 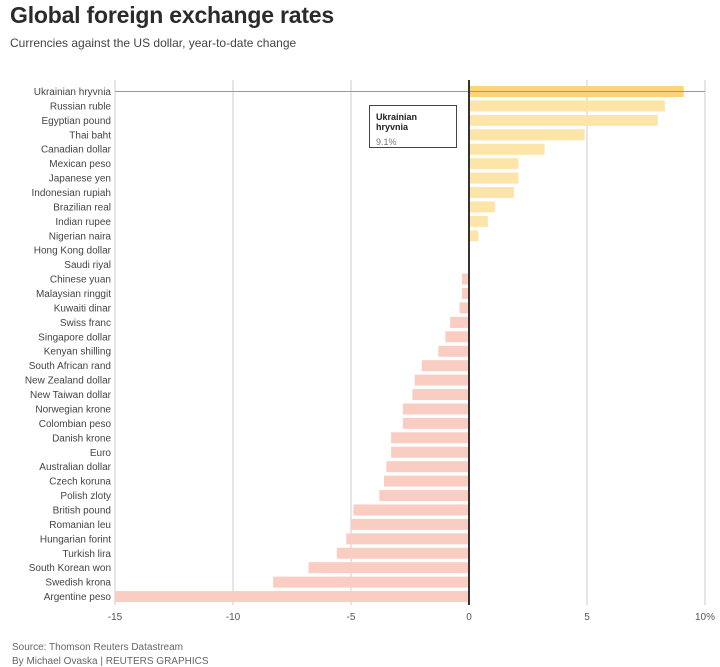 What do you see at coordinates (81, 106) in the screenshot?
I see `category-label: Russian ruble` at bounding box center [81, 106].